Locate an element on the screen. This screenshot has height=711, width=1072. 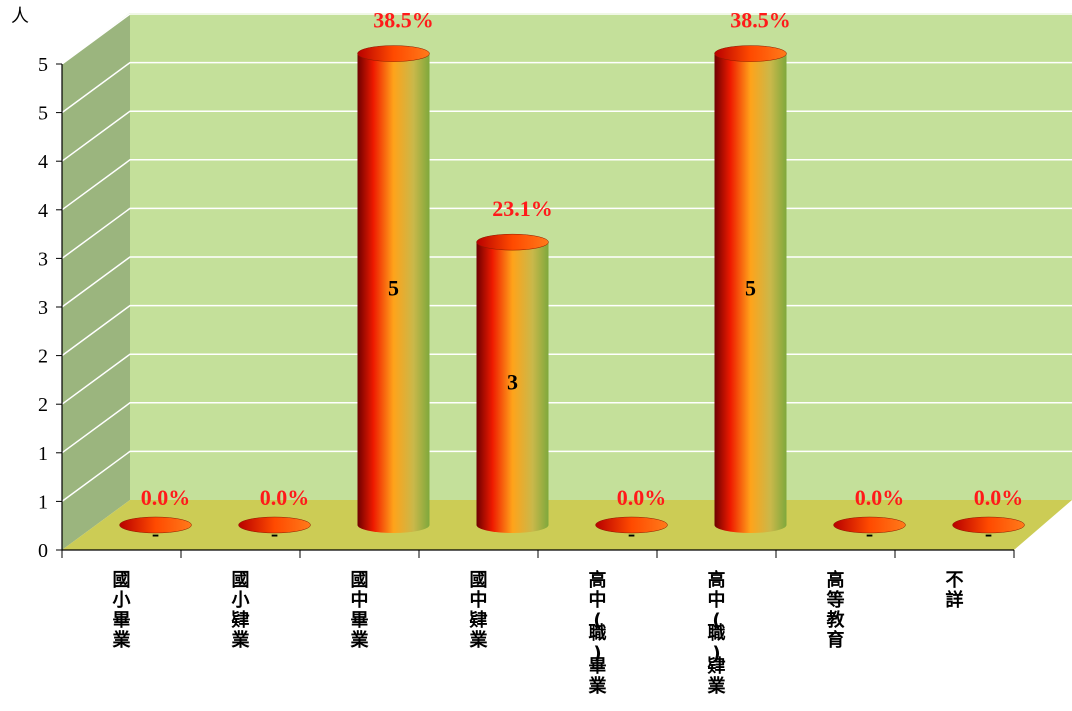
category-label: 國小畢業 is located at coordinates (122, 610).